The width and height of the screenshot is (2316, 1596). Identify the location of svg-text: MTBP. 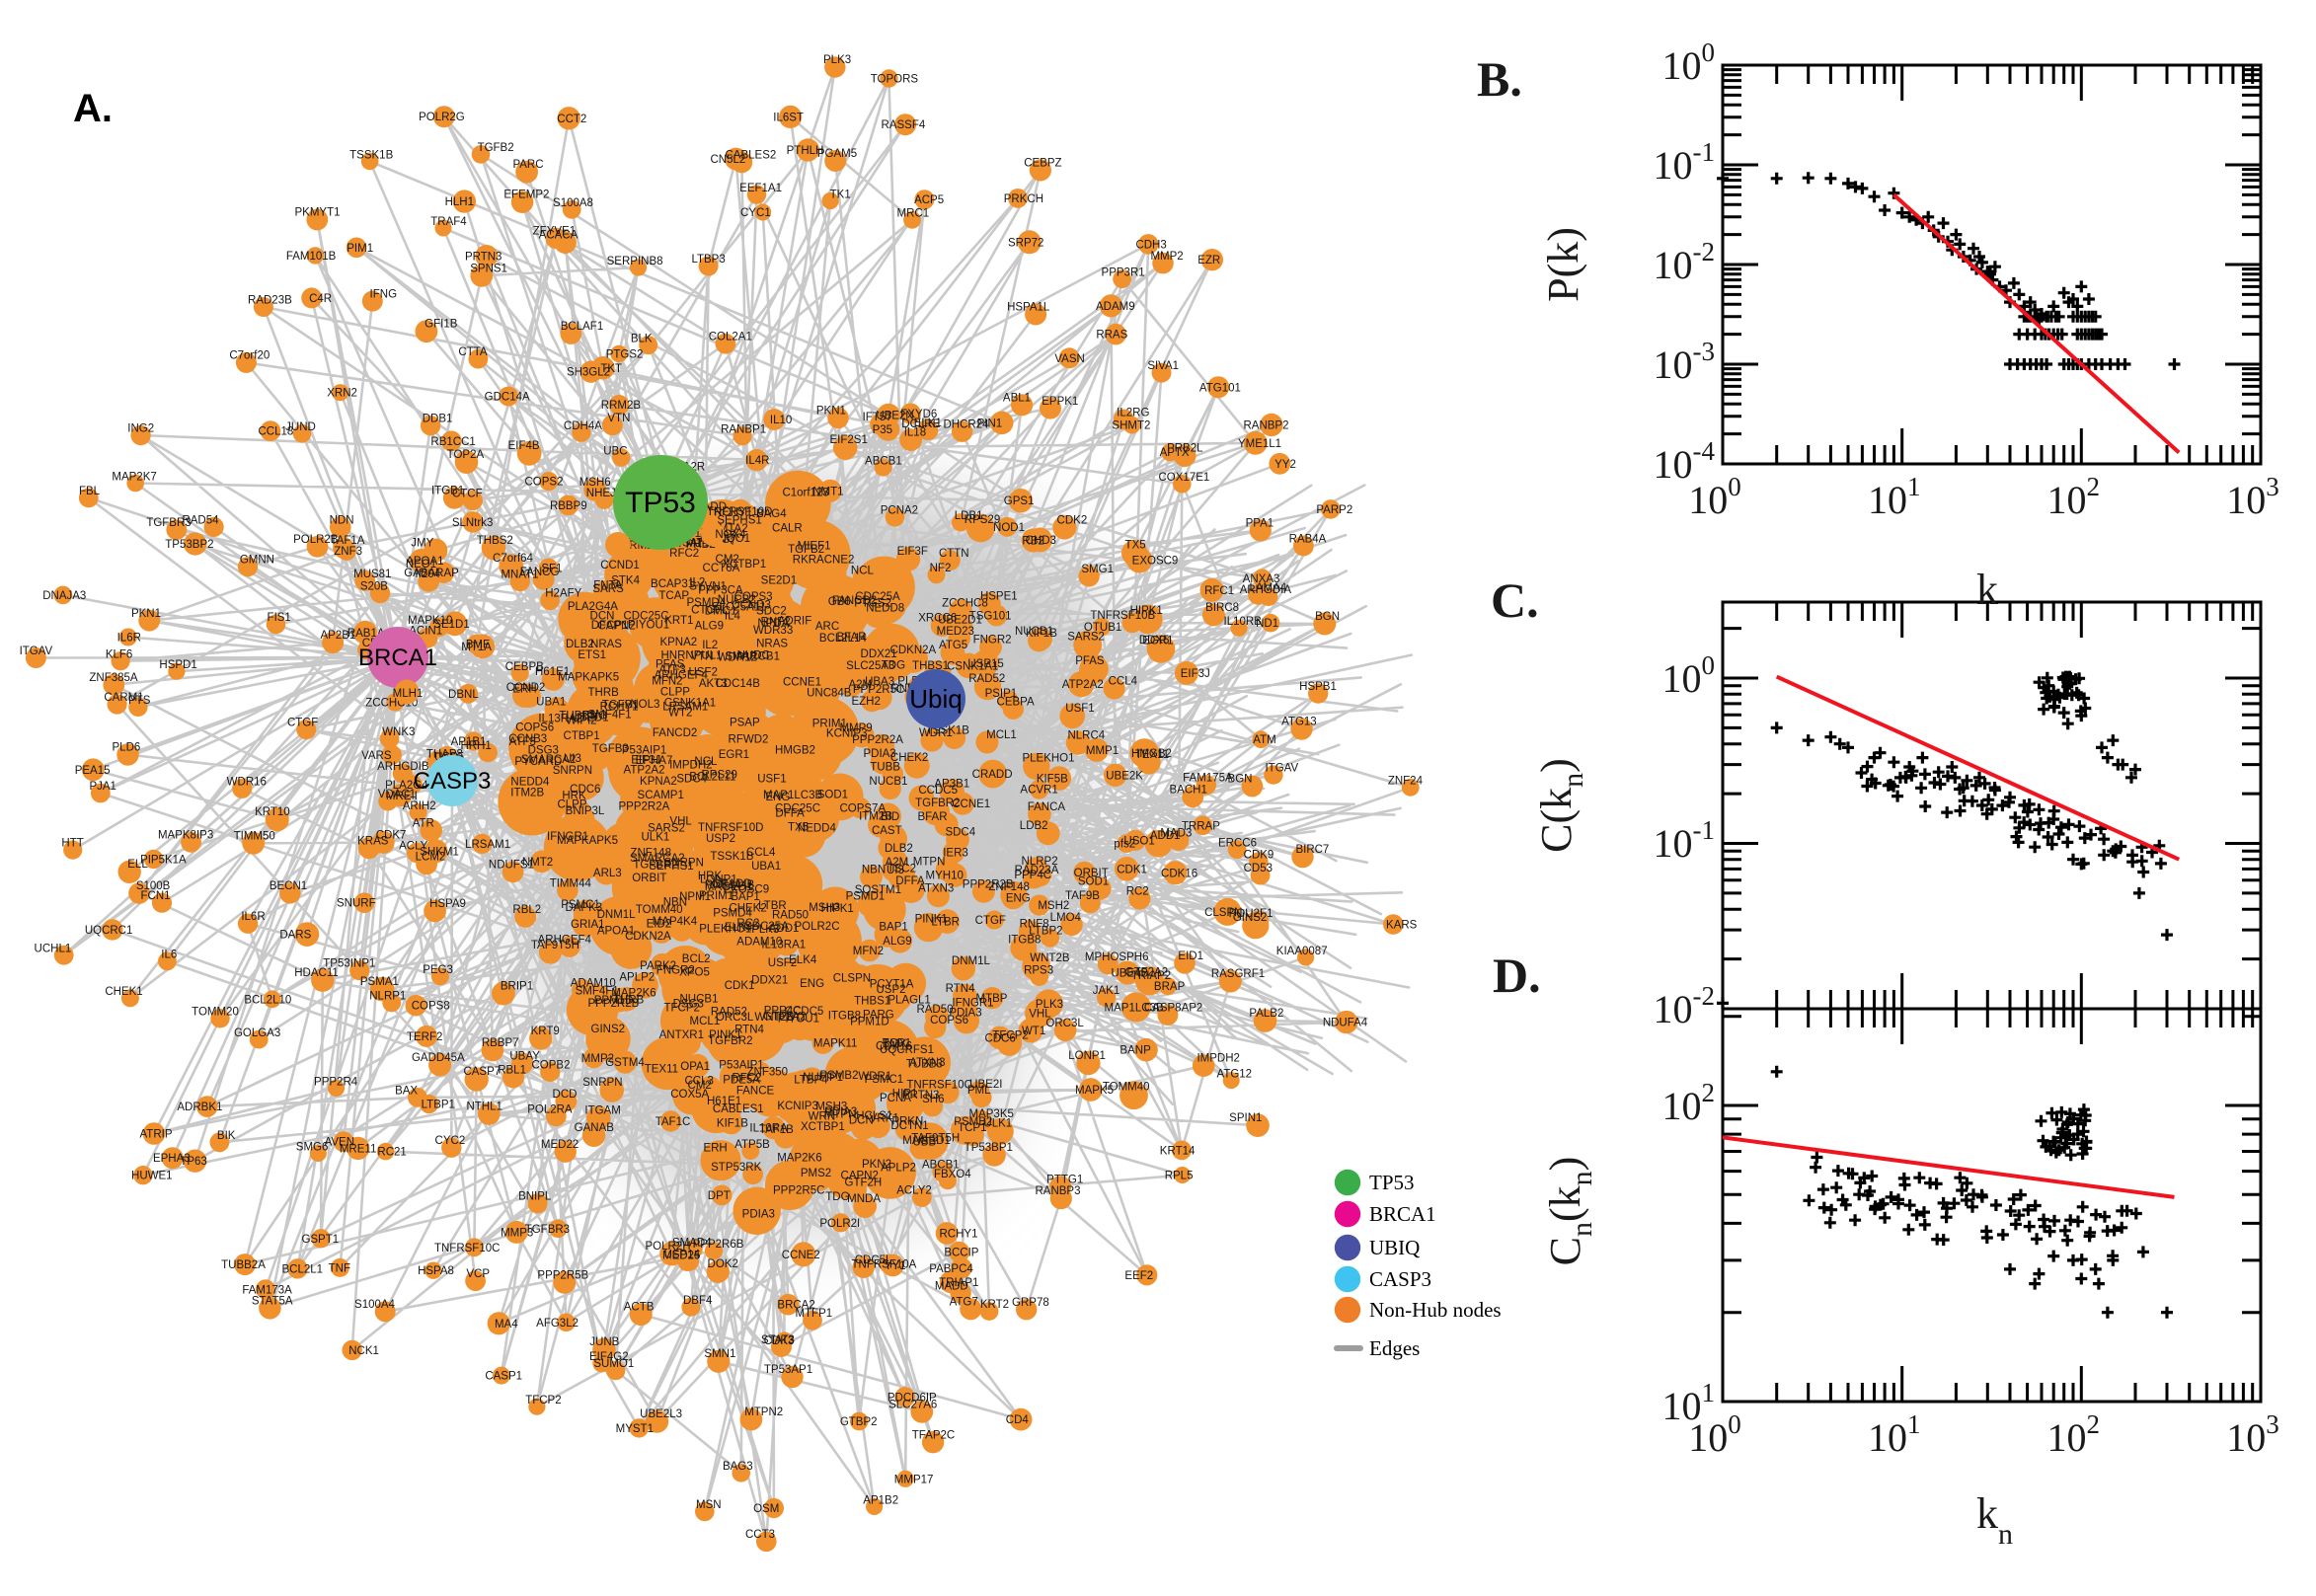
(992, 999).